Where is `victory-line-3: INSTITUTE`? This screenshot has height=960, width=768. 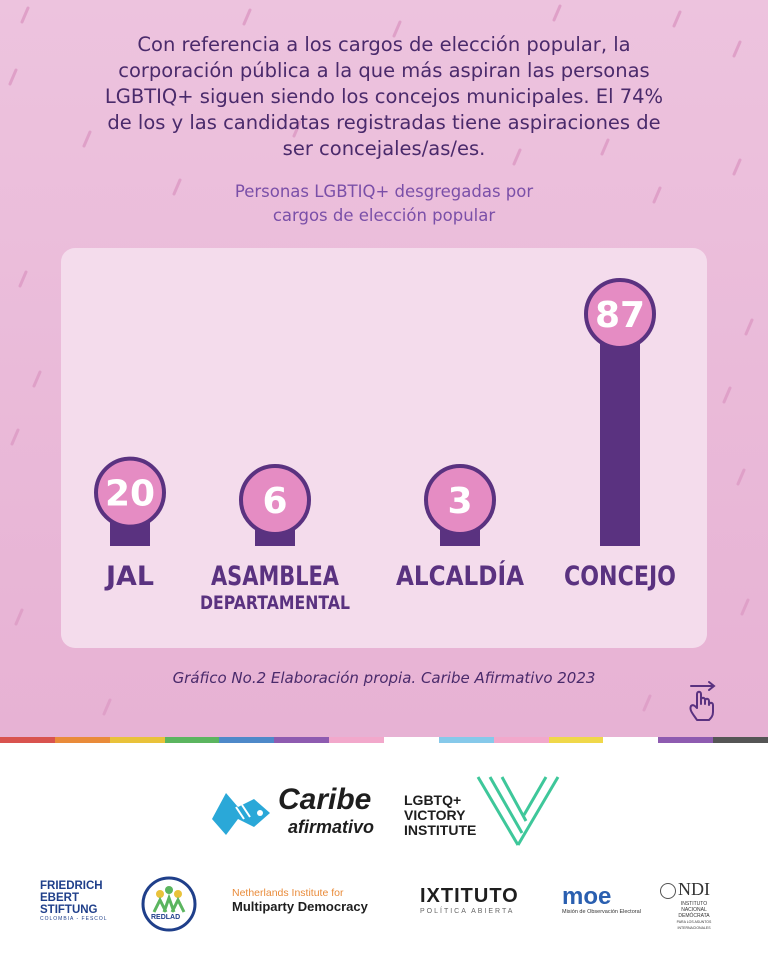 victory-line-3: INSTITUTE is located at coordinates (440, 830).